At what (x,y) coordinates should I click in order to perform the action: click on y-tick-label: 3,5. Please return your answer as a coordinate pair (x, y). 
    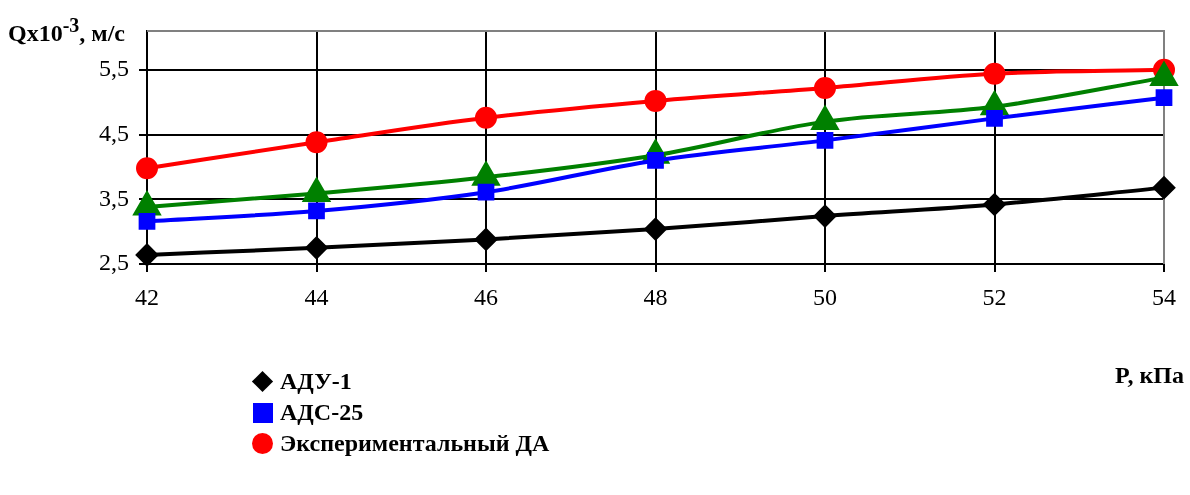
    Looking at the image, I should click on (114, 197).